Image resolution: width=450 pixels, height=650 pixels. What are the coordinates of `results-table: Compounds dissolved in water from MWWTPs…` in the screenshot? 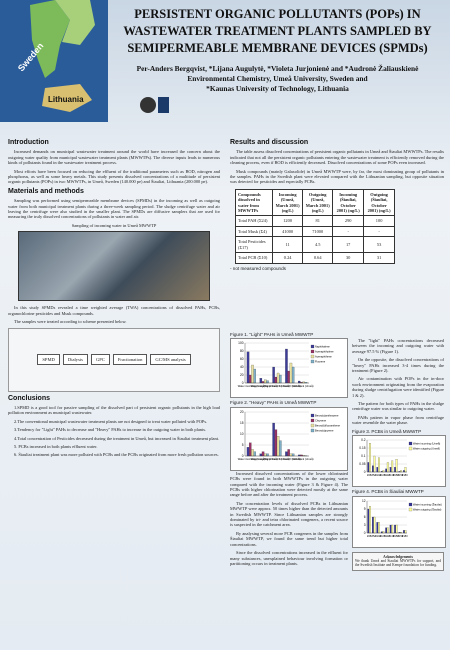 It's located at (314, 226).